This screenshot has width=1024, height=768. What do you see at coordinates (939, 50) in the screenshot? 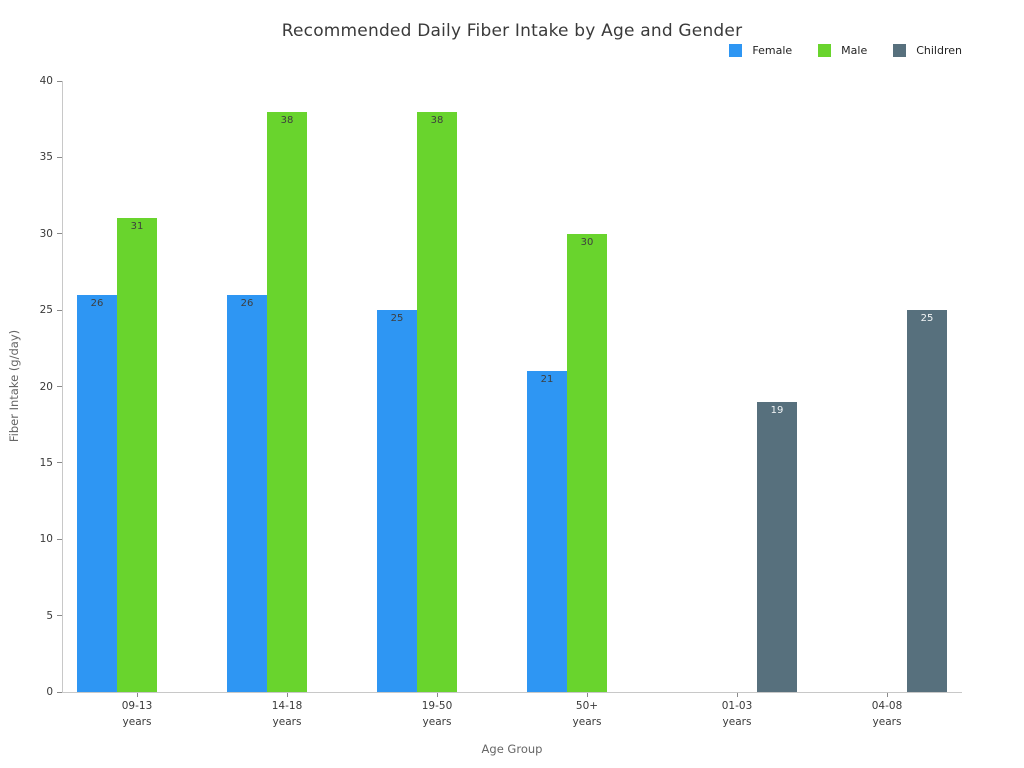
I see `legend-label: Children` at bounding box center [939, 50].